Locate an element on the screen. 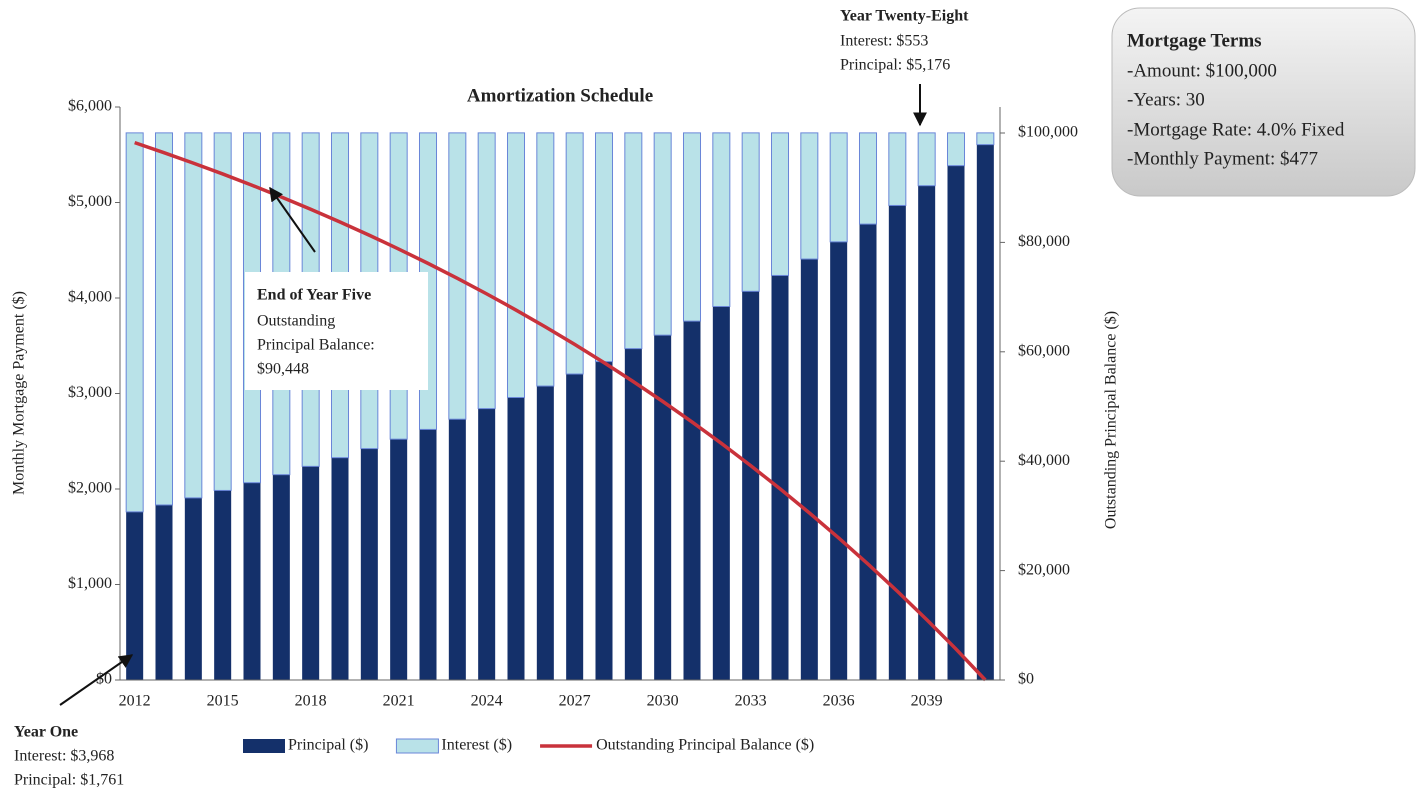 The width and height of the screenshot is (1419, 798). annotation-box is located at coordinates (336, 331).